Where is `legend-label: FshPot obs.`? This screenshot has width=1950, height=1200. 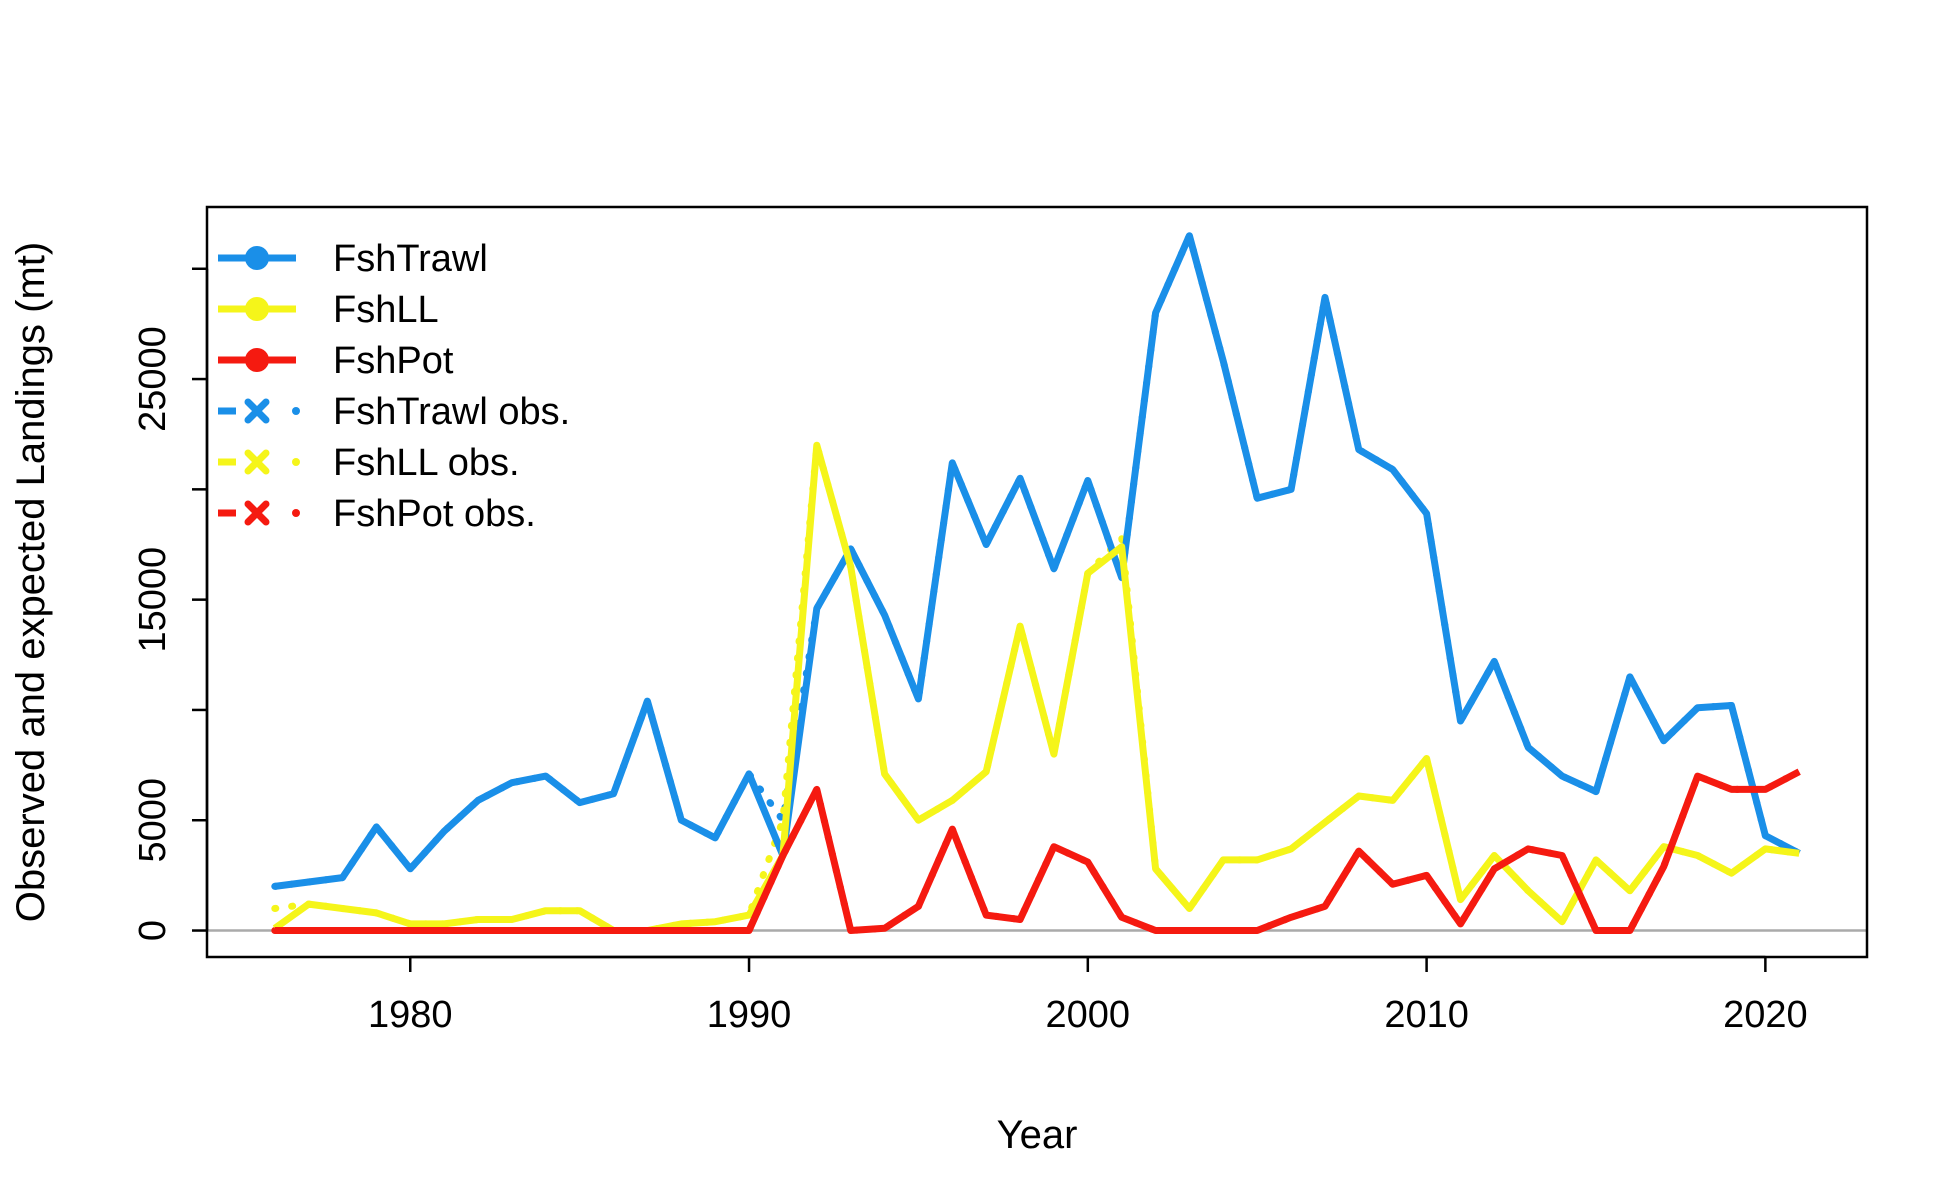 legend-label: FshPot obs. is located at coordinates (434, 514).